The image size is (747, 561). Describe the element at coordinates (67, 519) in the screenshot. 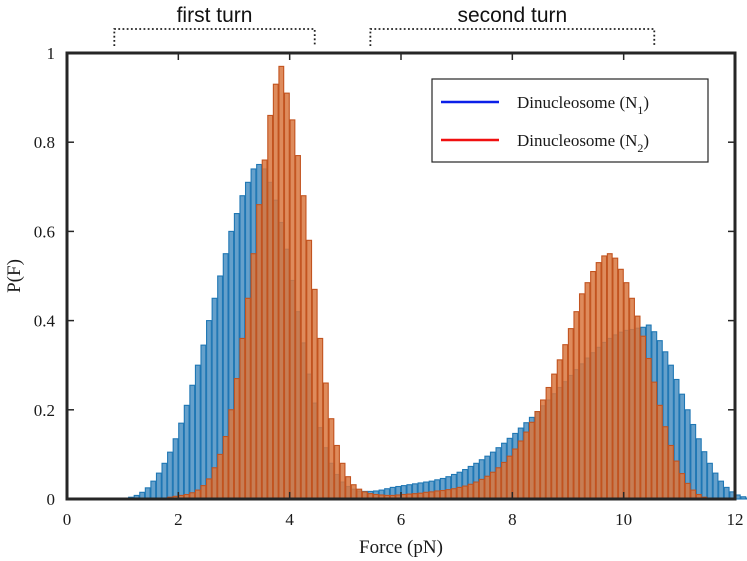

I see `x-tick-label: 0` at that location.